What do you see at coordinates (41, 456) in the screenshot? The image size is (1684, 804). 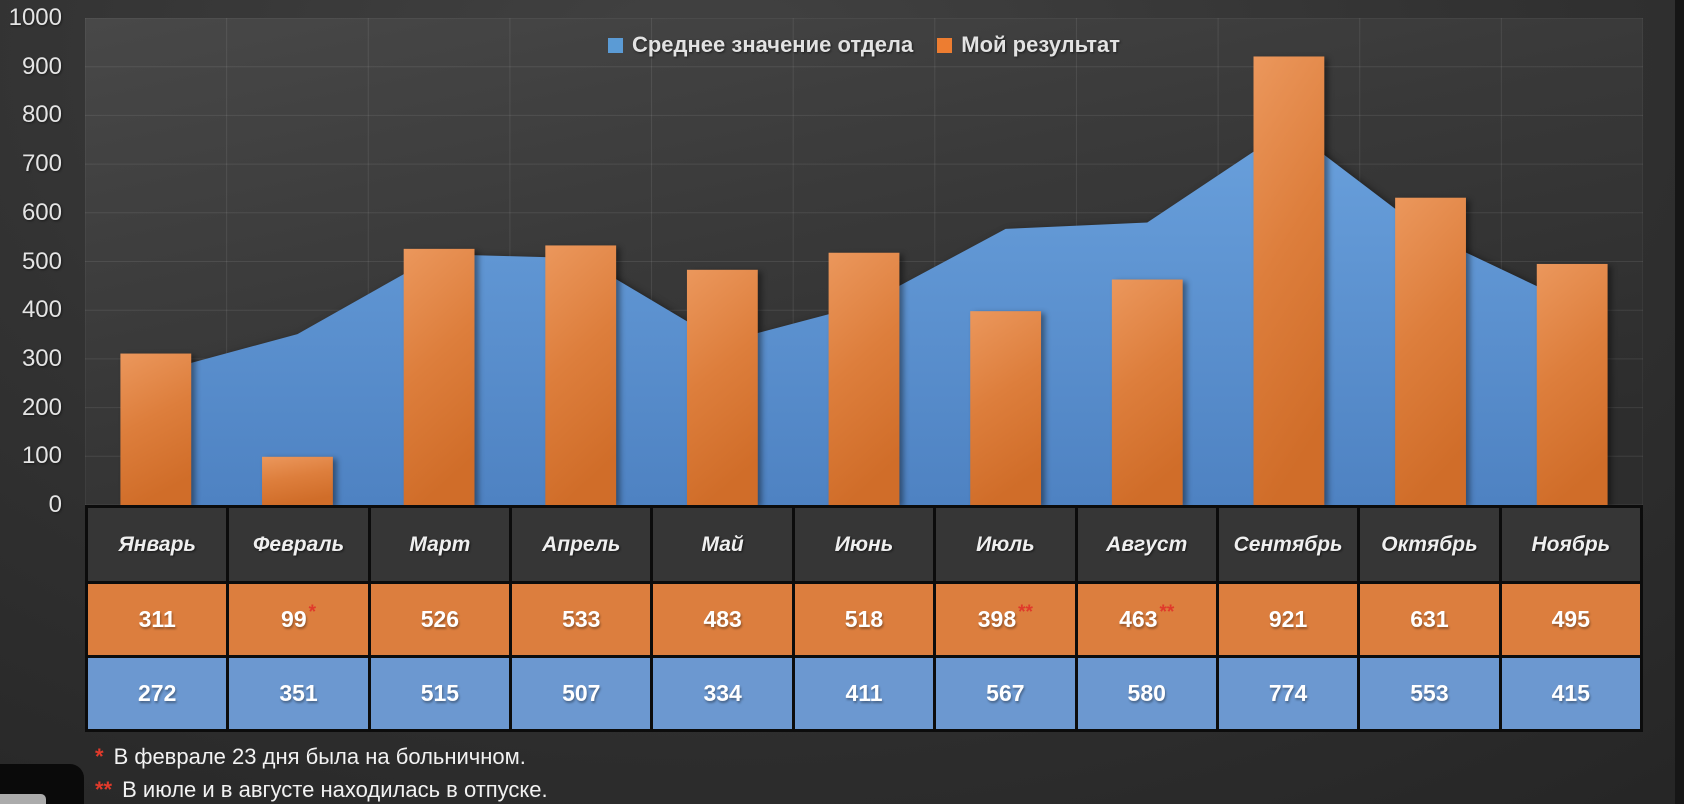 I see `y-axis-tick: 100` at bounding box center [41, 456].